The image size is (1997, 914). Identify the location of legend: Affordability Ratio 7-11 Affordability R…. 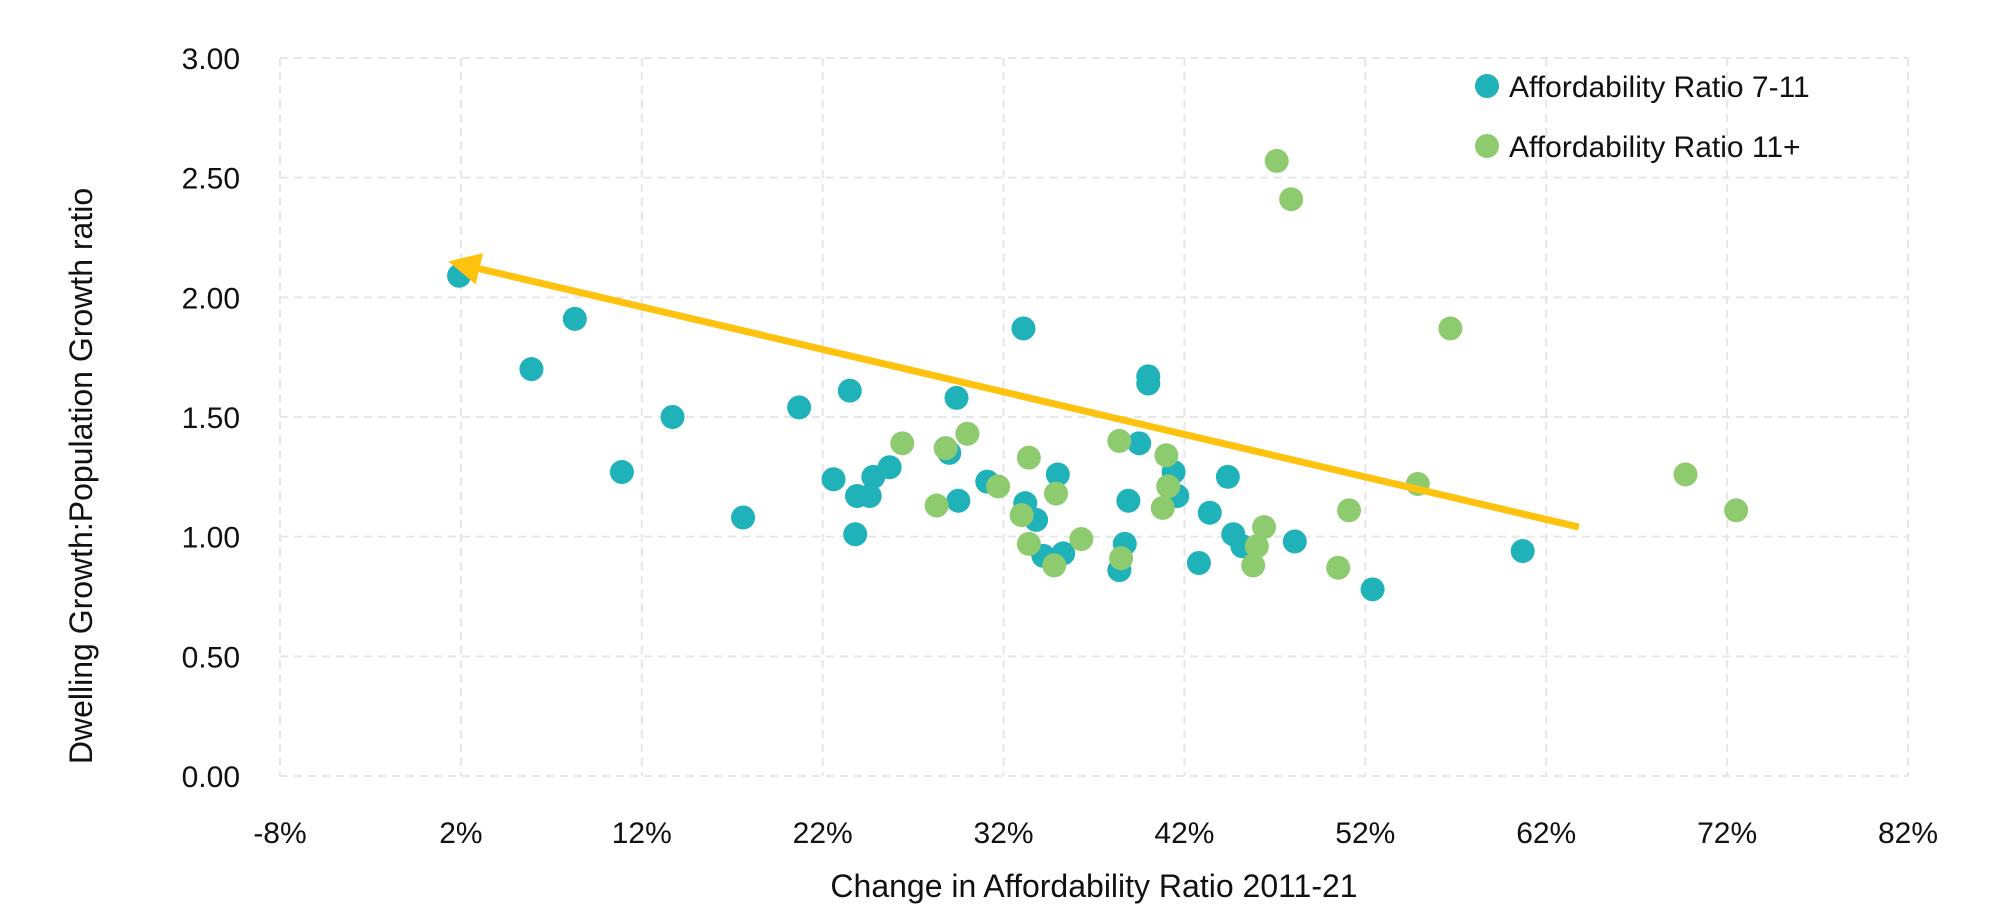
(1642, 117).